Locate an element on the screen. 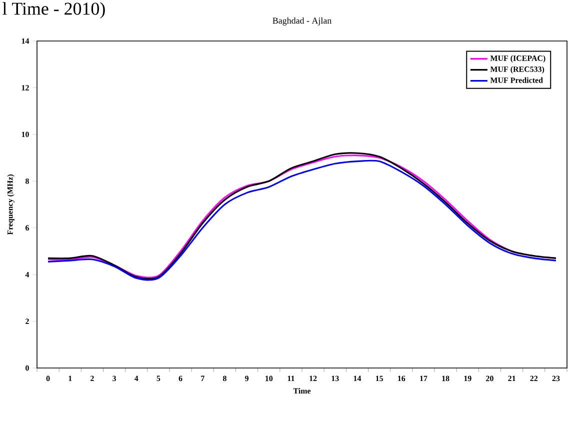 The height and width of the screenshot is (423, 587). text: l Time - 2010) is located at coordinates (53, 10).